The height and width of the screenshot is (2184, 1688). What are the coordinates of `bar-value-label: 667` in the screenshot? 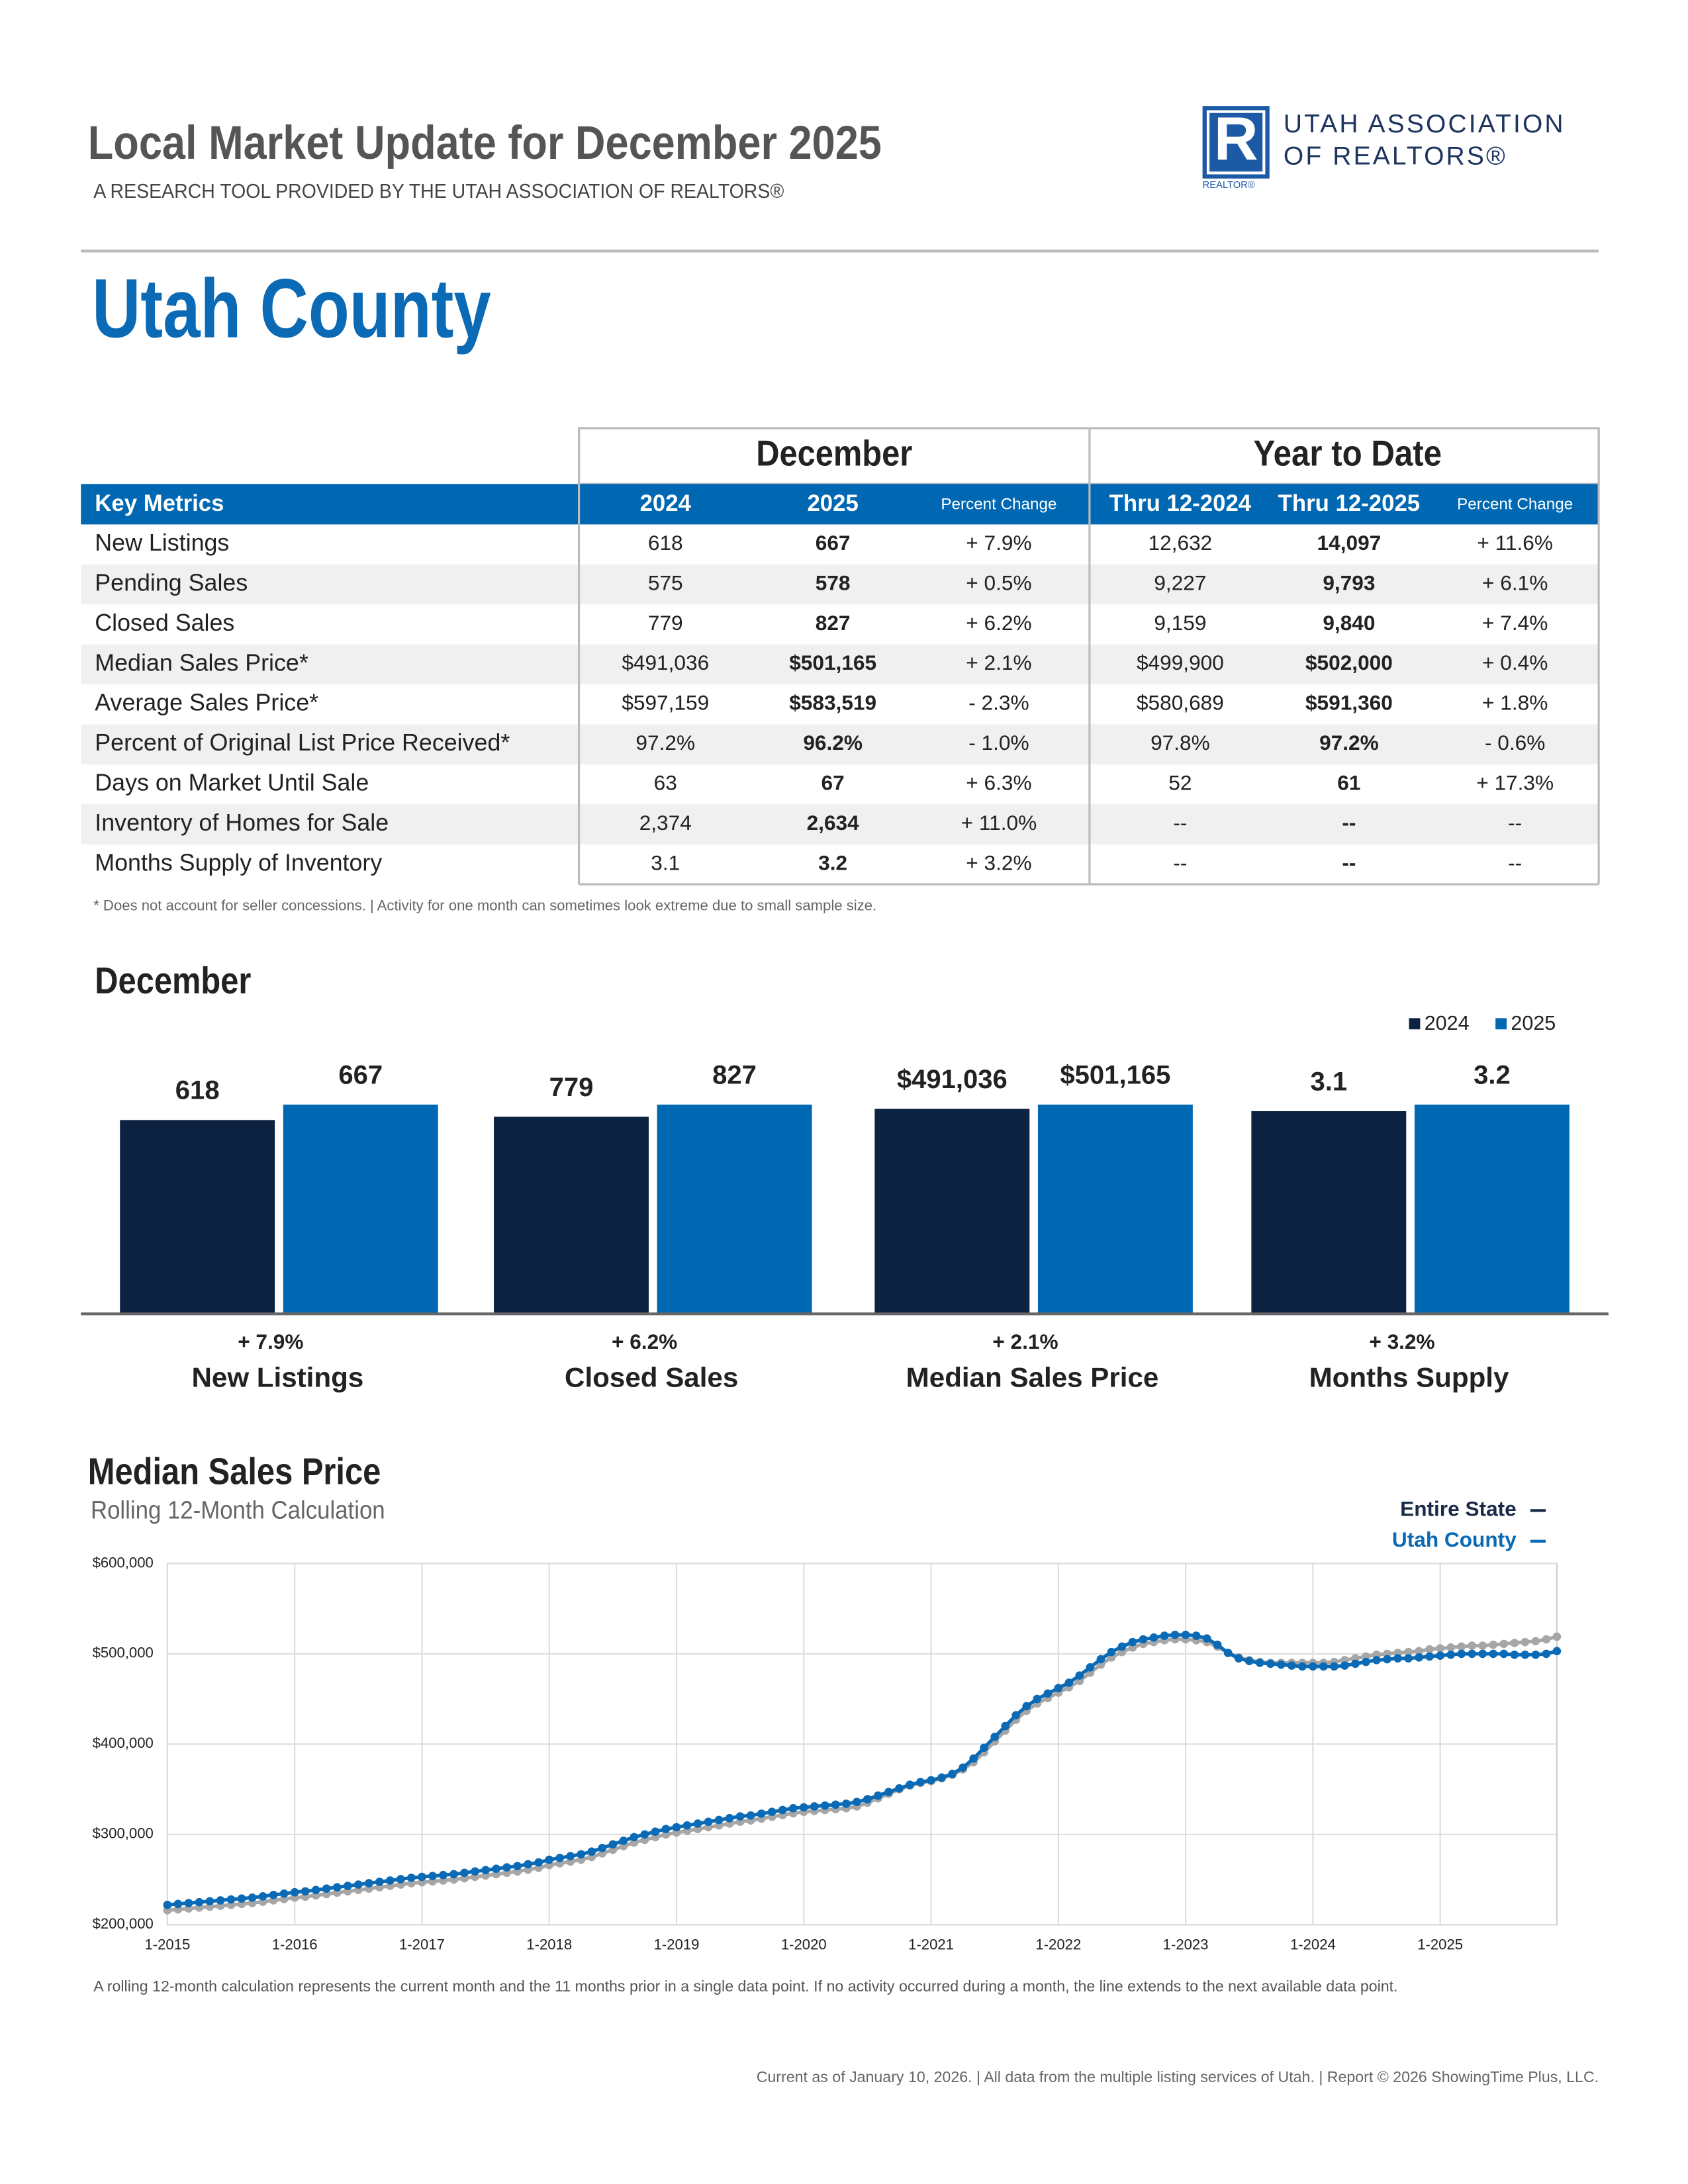 It's located at (360, 1075).